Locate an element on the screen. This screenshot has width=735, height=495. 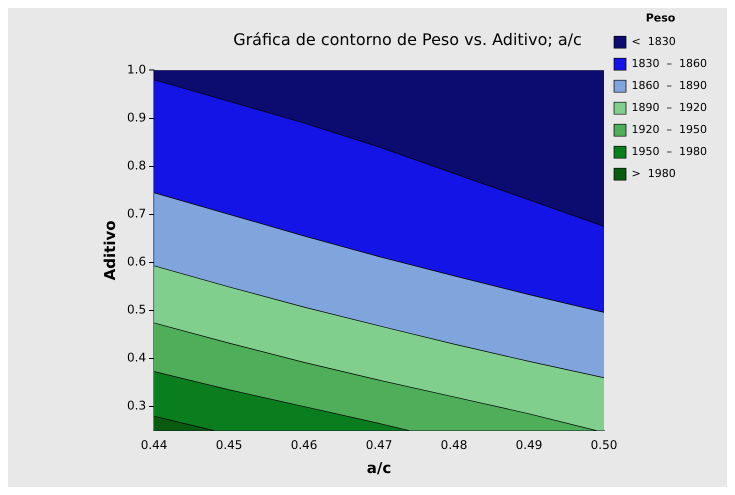
legend-label: 1890 – 1920 is located at coordinates (670, 107).